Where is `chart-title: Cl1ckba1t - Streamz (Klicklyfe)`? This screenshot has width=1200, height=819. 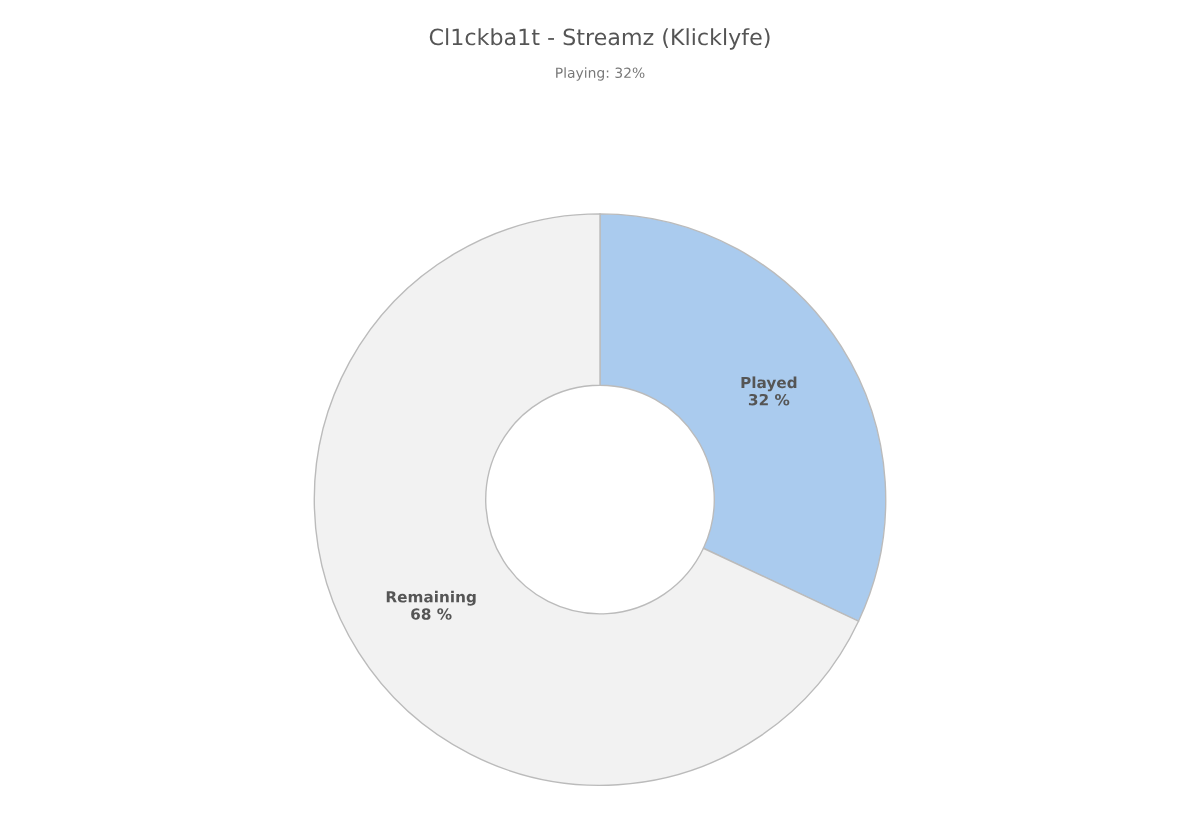
chart-title: Cl1ckba1t - Streamz (Klicklyfe) is located at coordinates (599, 39).